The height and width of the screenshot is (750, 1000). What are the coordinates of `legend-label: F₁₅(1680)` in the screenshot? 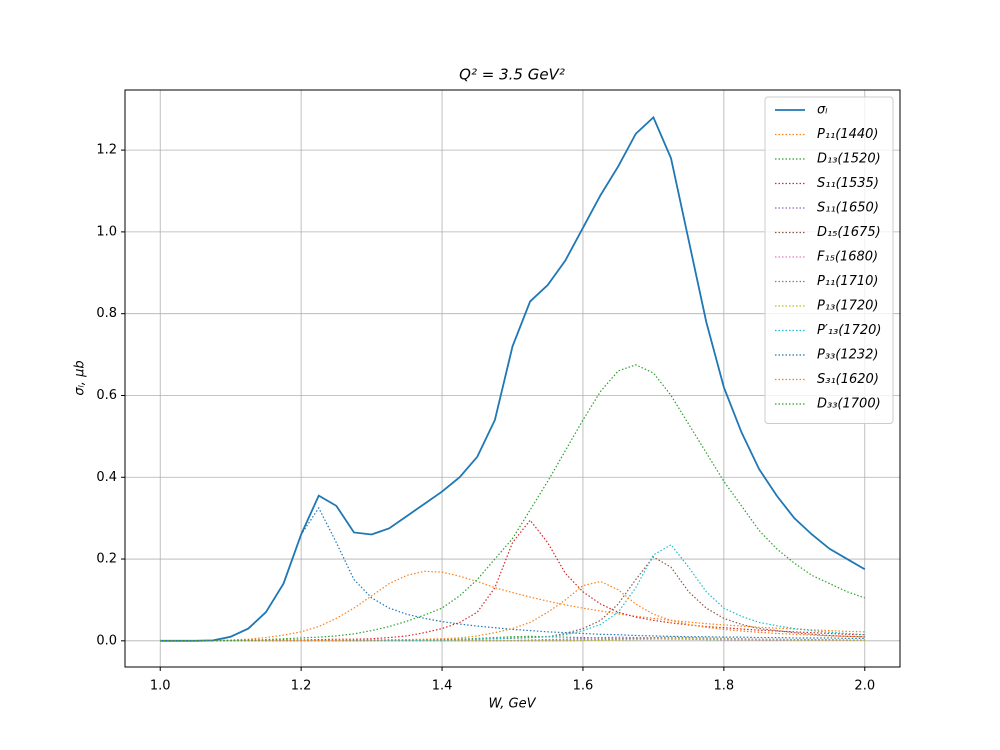 It's located at (847, 257).